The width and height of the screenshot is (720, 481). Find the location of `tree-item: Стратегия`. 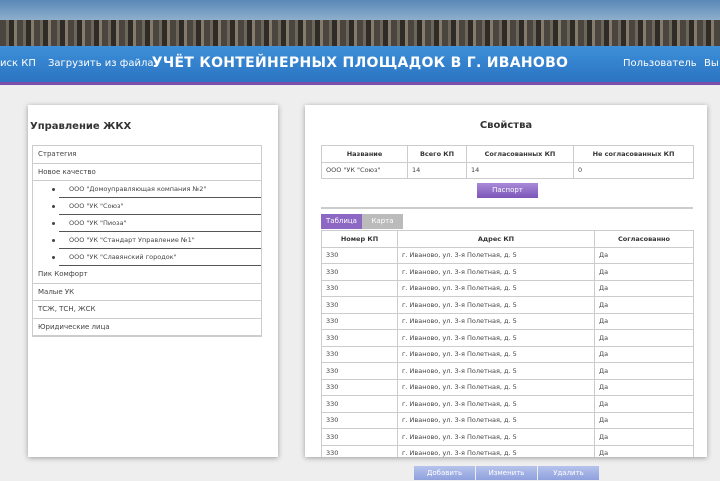

tree-item: Стратегия is located at coordinates (147, 155).